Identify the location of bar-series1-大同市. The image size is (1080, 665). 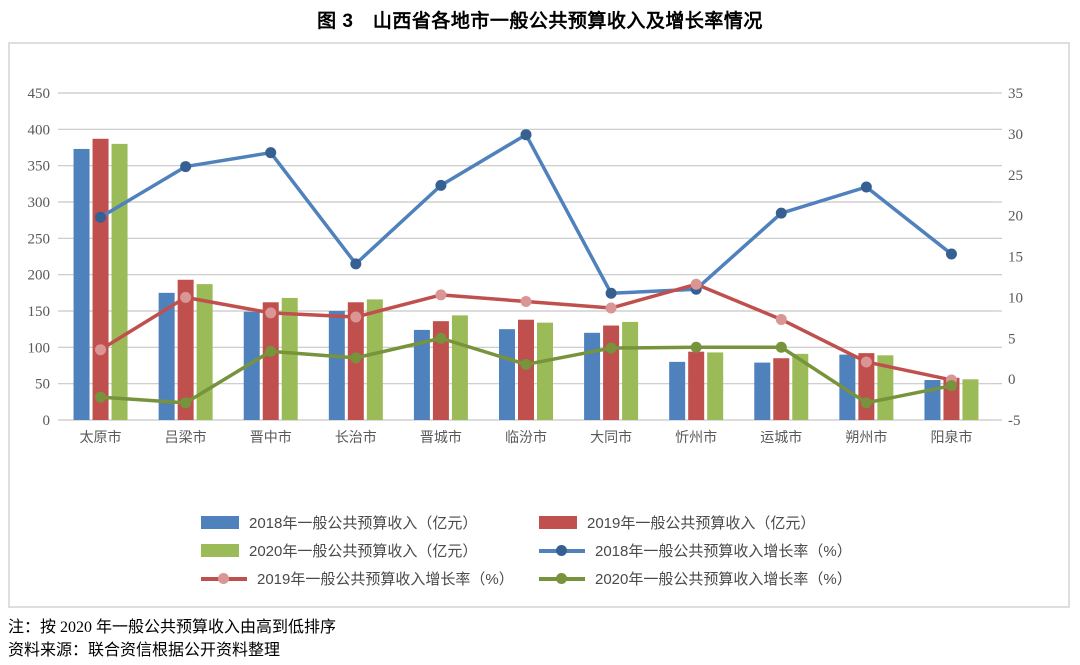
(611, 372).